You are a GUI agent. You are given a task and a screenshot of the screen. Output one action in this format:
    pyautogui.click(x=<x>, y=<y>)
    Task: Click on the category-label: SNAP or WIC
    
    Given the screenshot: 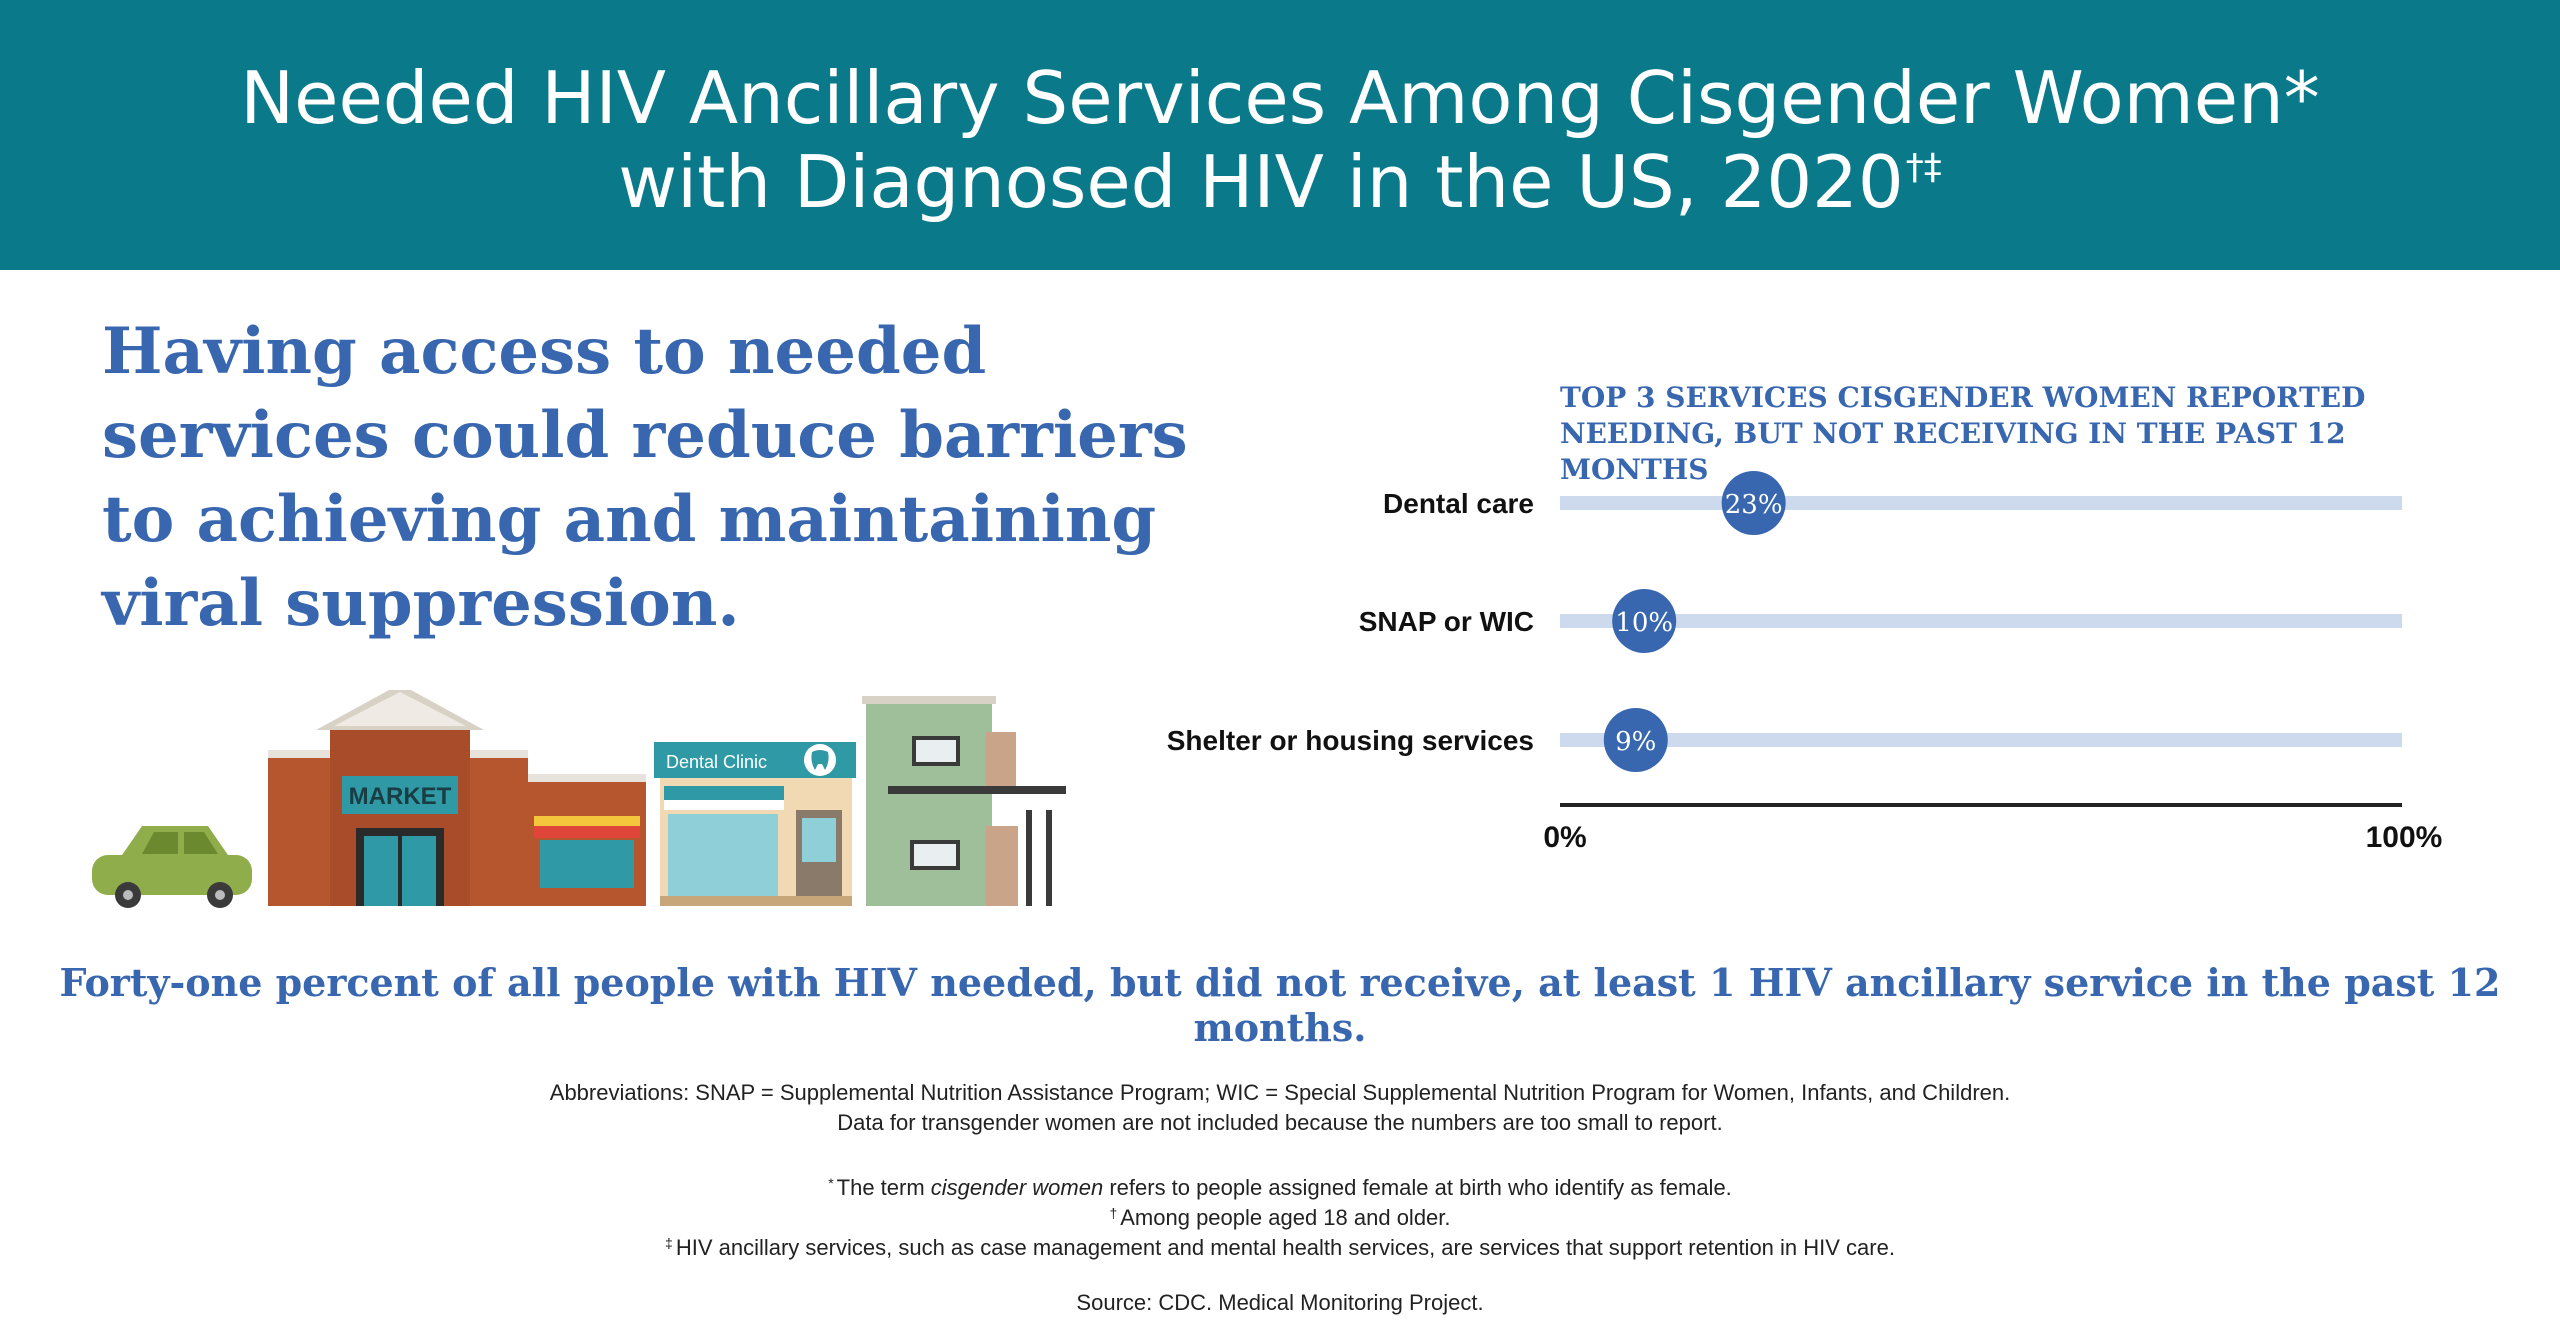 What is the action you would take?
    pyautogui.click(x=1446, y=621)
    